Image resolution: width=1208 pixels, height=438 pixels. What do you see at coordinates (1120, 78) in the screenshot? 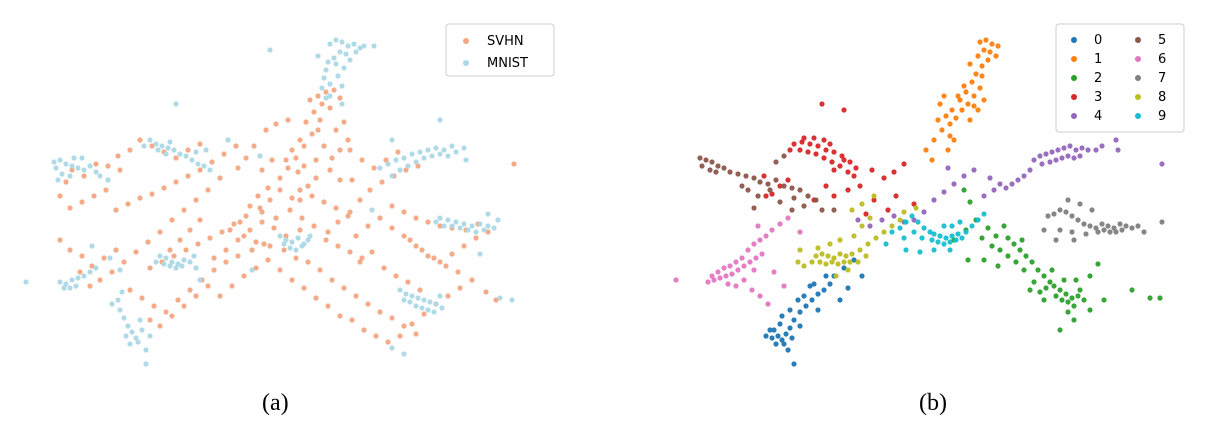
I see `legend-b-box` at bounding box center [1120, 78].